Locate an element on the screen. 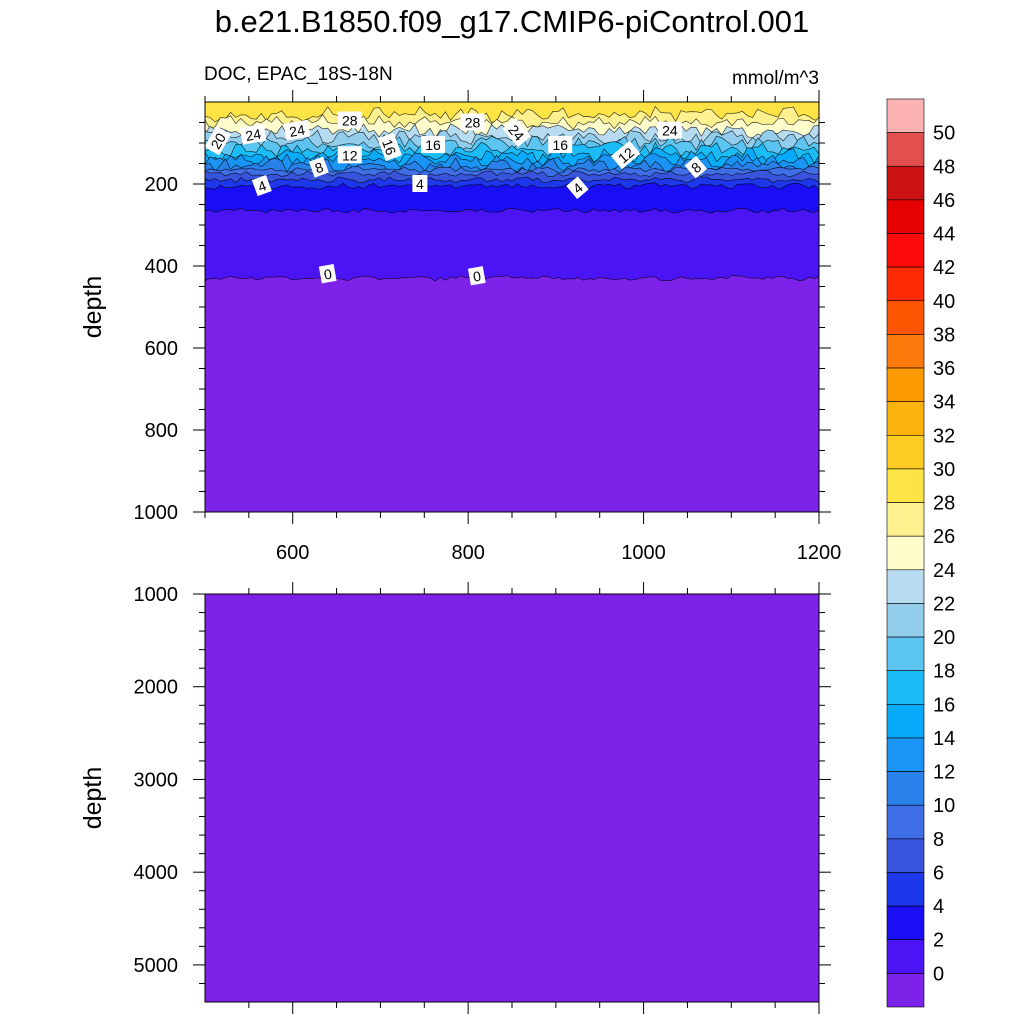  contour-label-text: 0 is located at coordinates (477, 276).